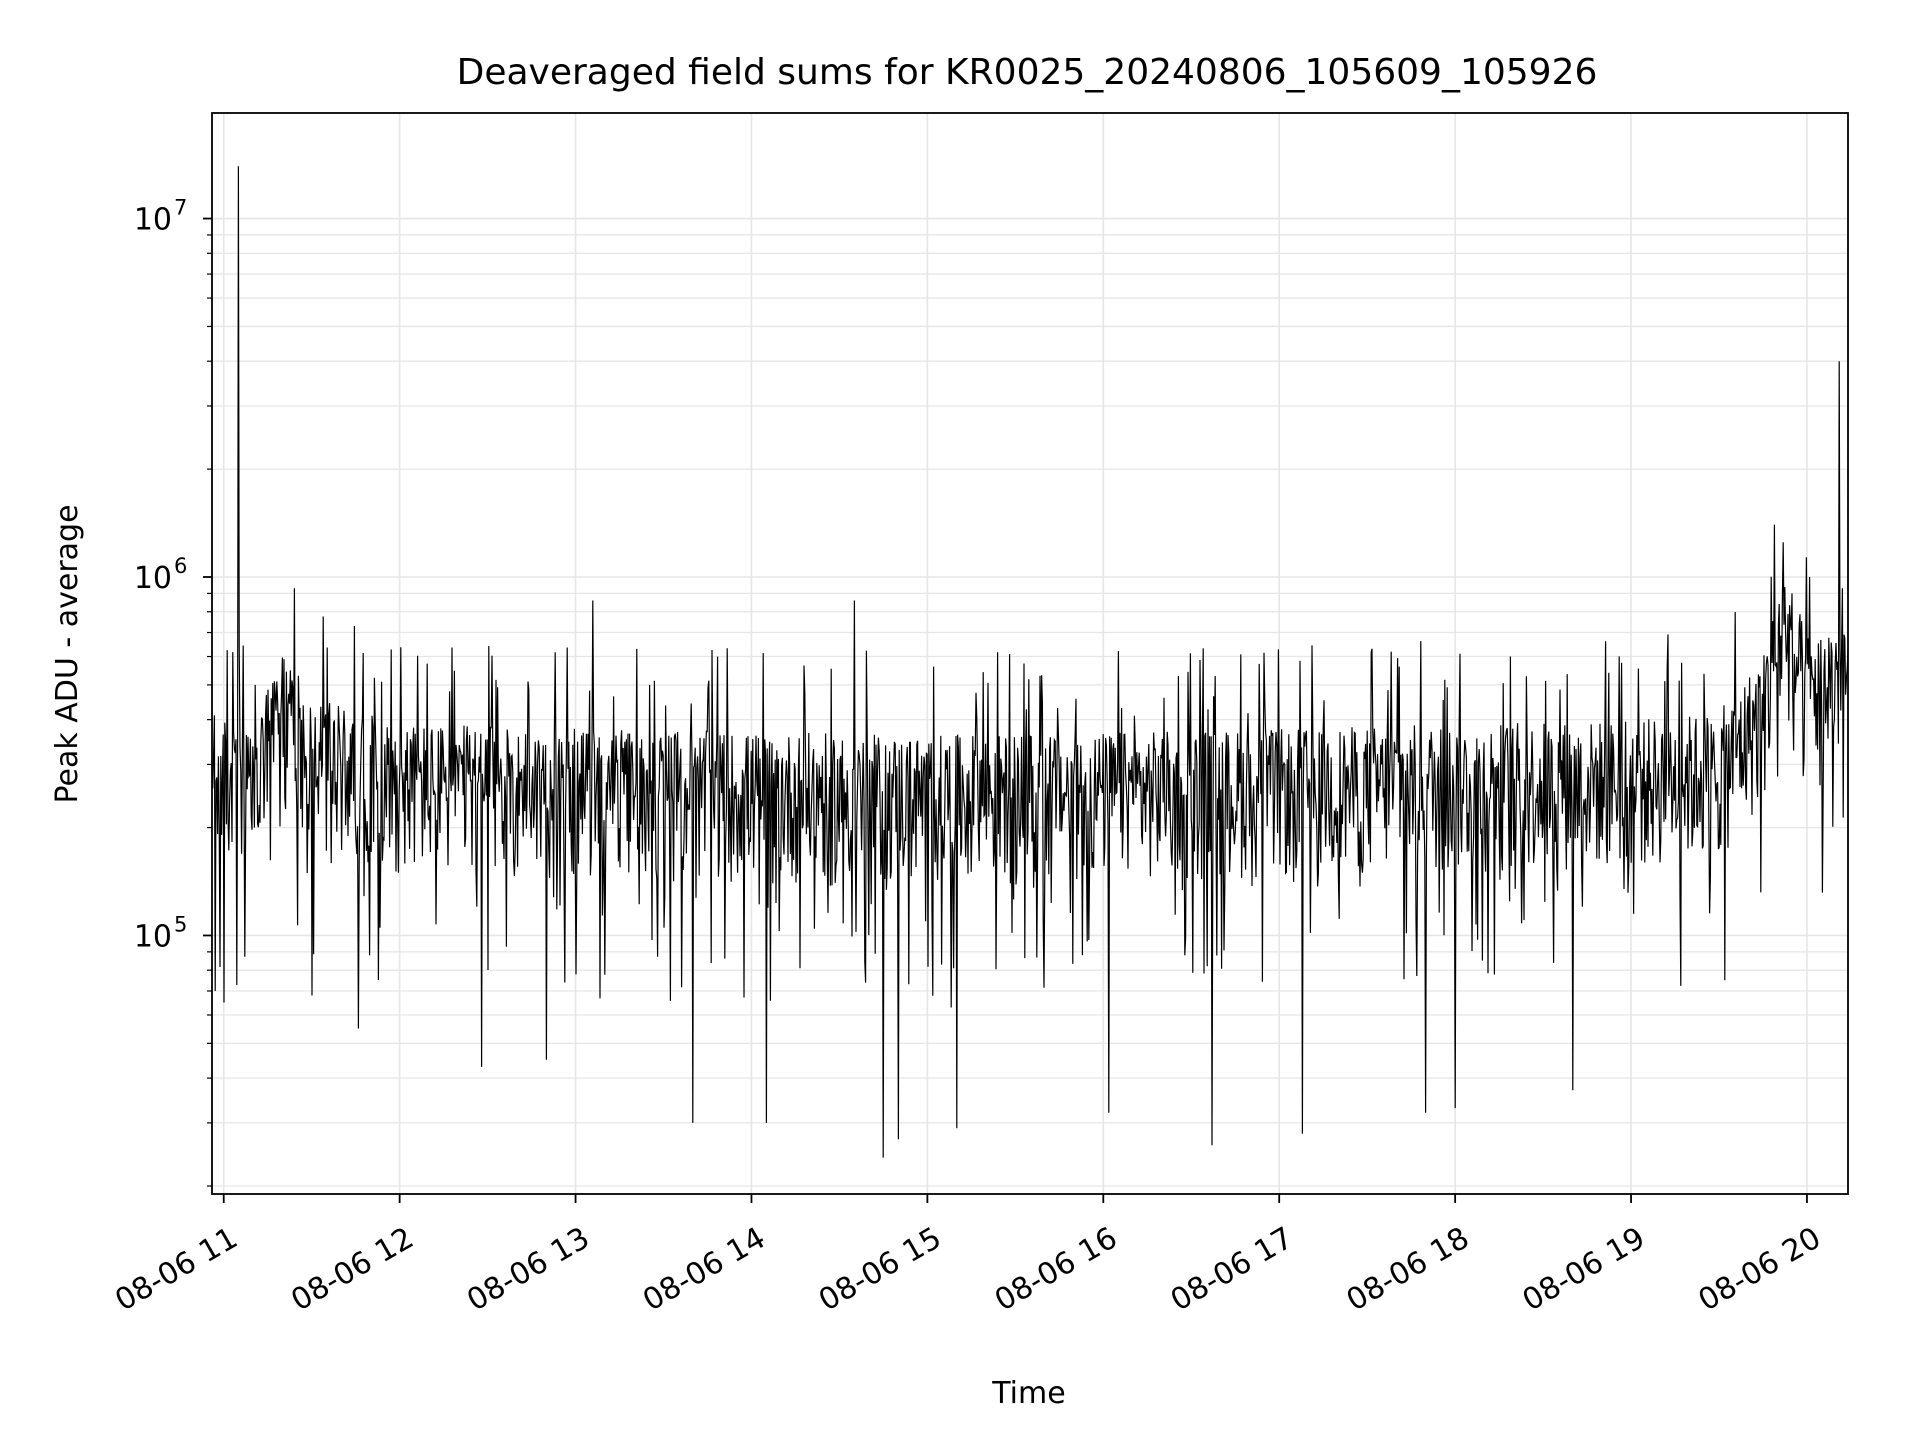 Image resolution: width=1920 pixels, height=1444 pixels. What do you see at coordinates (1028, 1393) in the screenshot?
I see `x-axis-label: Time` at bounding box center [1028, 1393].